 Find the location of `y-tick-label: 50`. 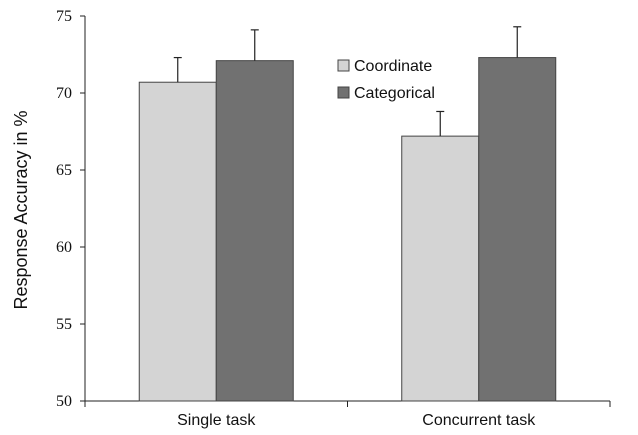

y-tick-label: 50 is located at coordinates (64, 401).